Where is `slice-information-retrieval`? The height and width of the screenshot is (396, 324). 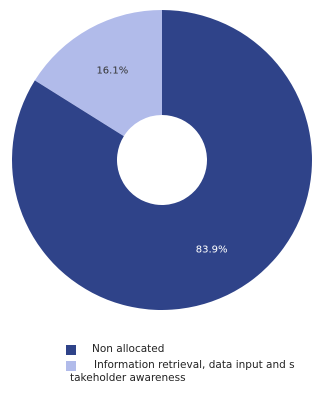 slice-information-retrieval is located at coordinates (98, 73).